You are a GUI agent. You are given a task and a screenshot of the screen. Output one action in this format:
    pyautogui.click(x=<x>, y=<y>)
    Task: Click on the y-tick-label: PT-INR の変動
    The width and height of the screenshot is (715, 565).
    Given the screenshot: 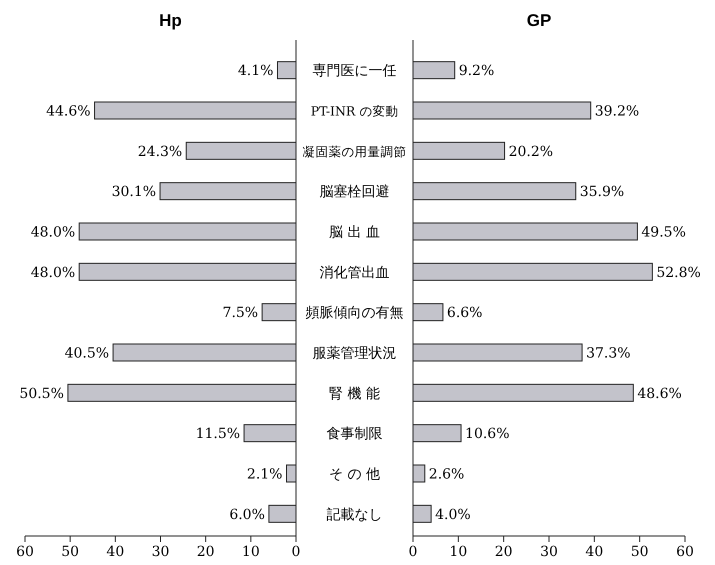 What is the action you would take?
    pyautogui.click(x=354, y=111)
    